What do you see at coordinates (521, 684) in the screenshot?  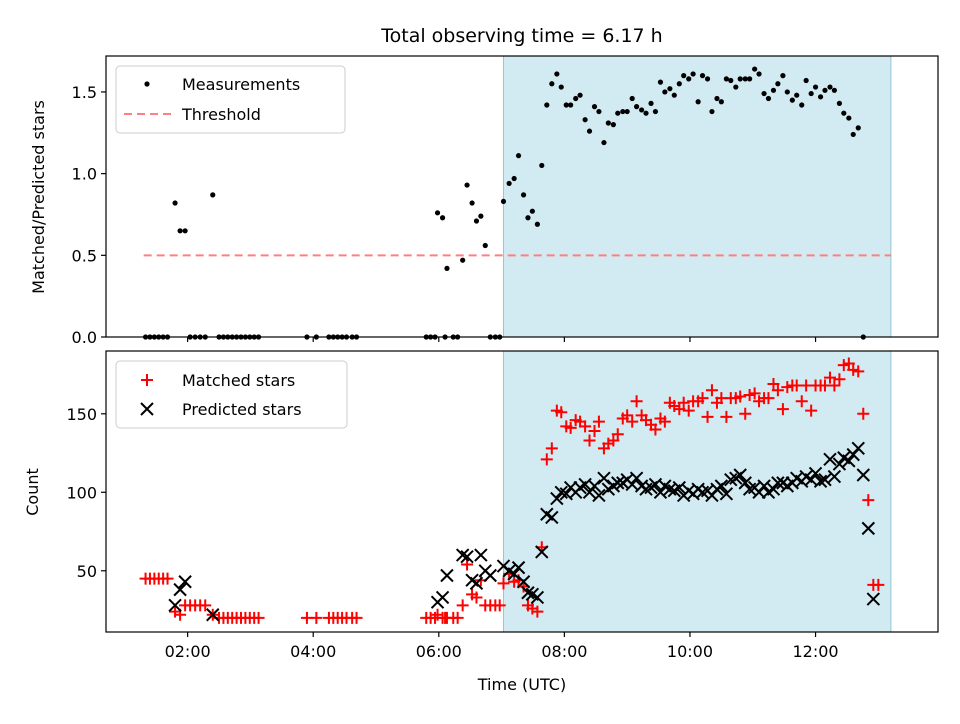 I see `x-axis-label: Time (UTC)` at bounding box center [521, 684].